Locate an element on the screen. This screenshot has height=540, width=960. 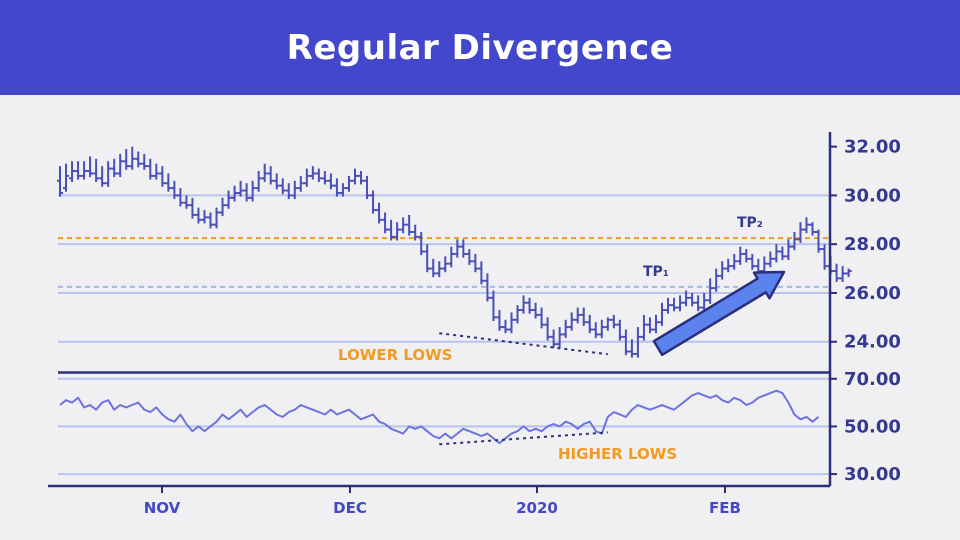
tp1-label: TP₁ is located at coordinates (656, 272).